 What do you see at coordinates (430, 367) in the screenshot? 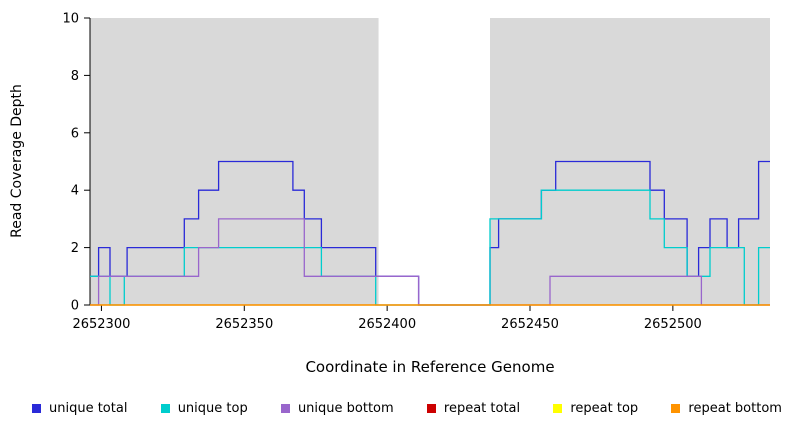
I see `x-axis-label: Coordinate in Reference Genome` at bounding box center [430, 367].